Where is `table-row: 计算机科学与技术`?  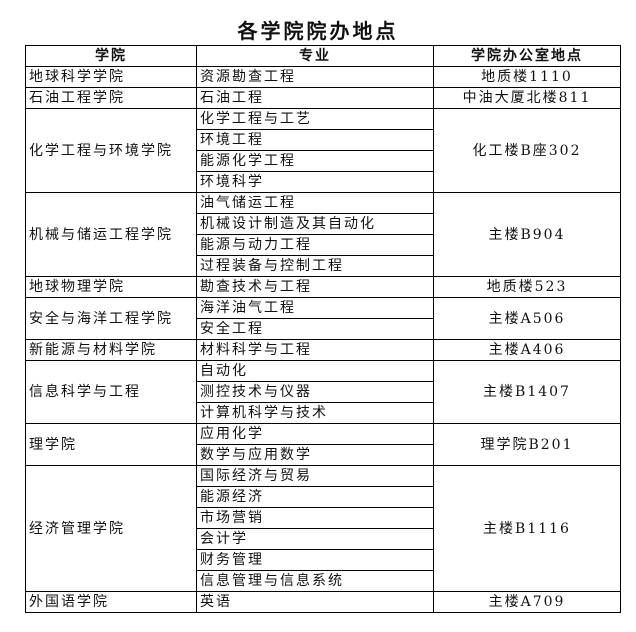 table-row: 计算机科学与技术 is located at coordinates (323, 413).